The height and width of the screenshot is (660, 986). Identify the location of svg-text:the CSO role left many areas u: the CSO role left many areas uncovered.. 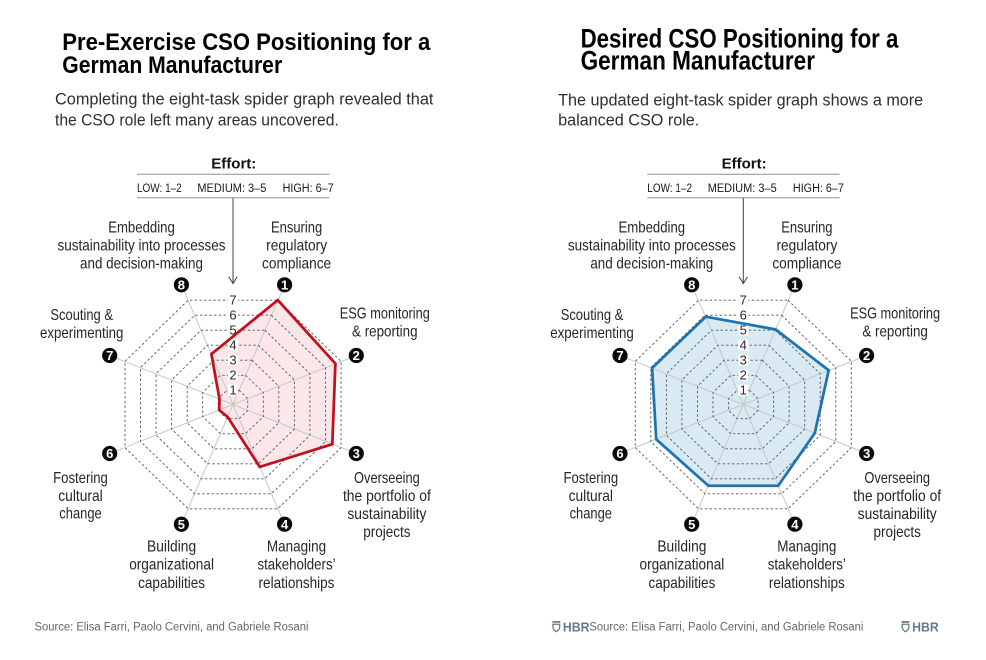
(197, 120).